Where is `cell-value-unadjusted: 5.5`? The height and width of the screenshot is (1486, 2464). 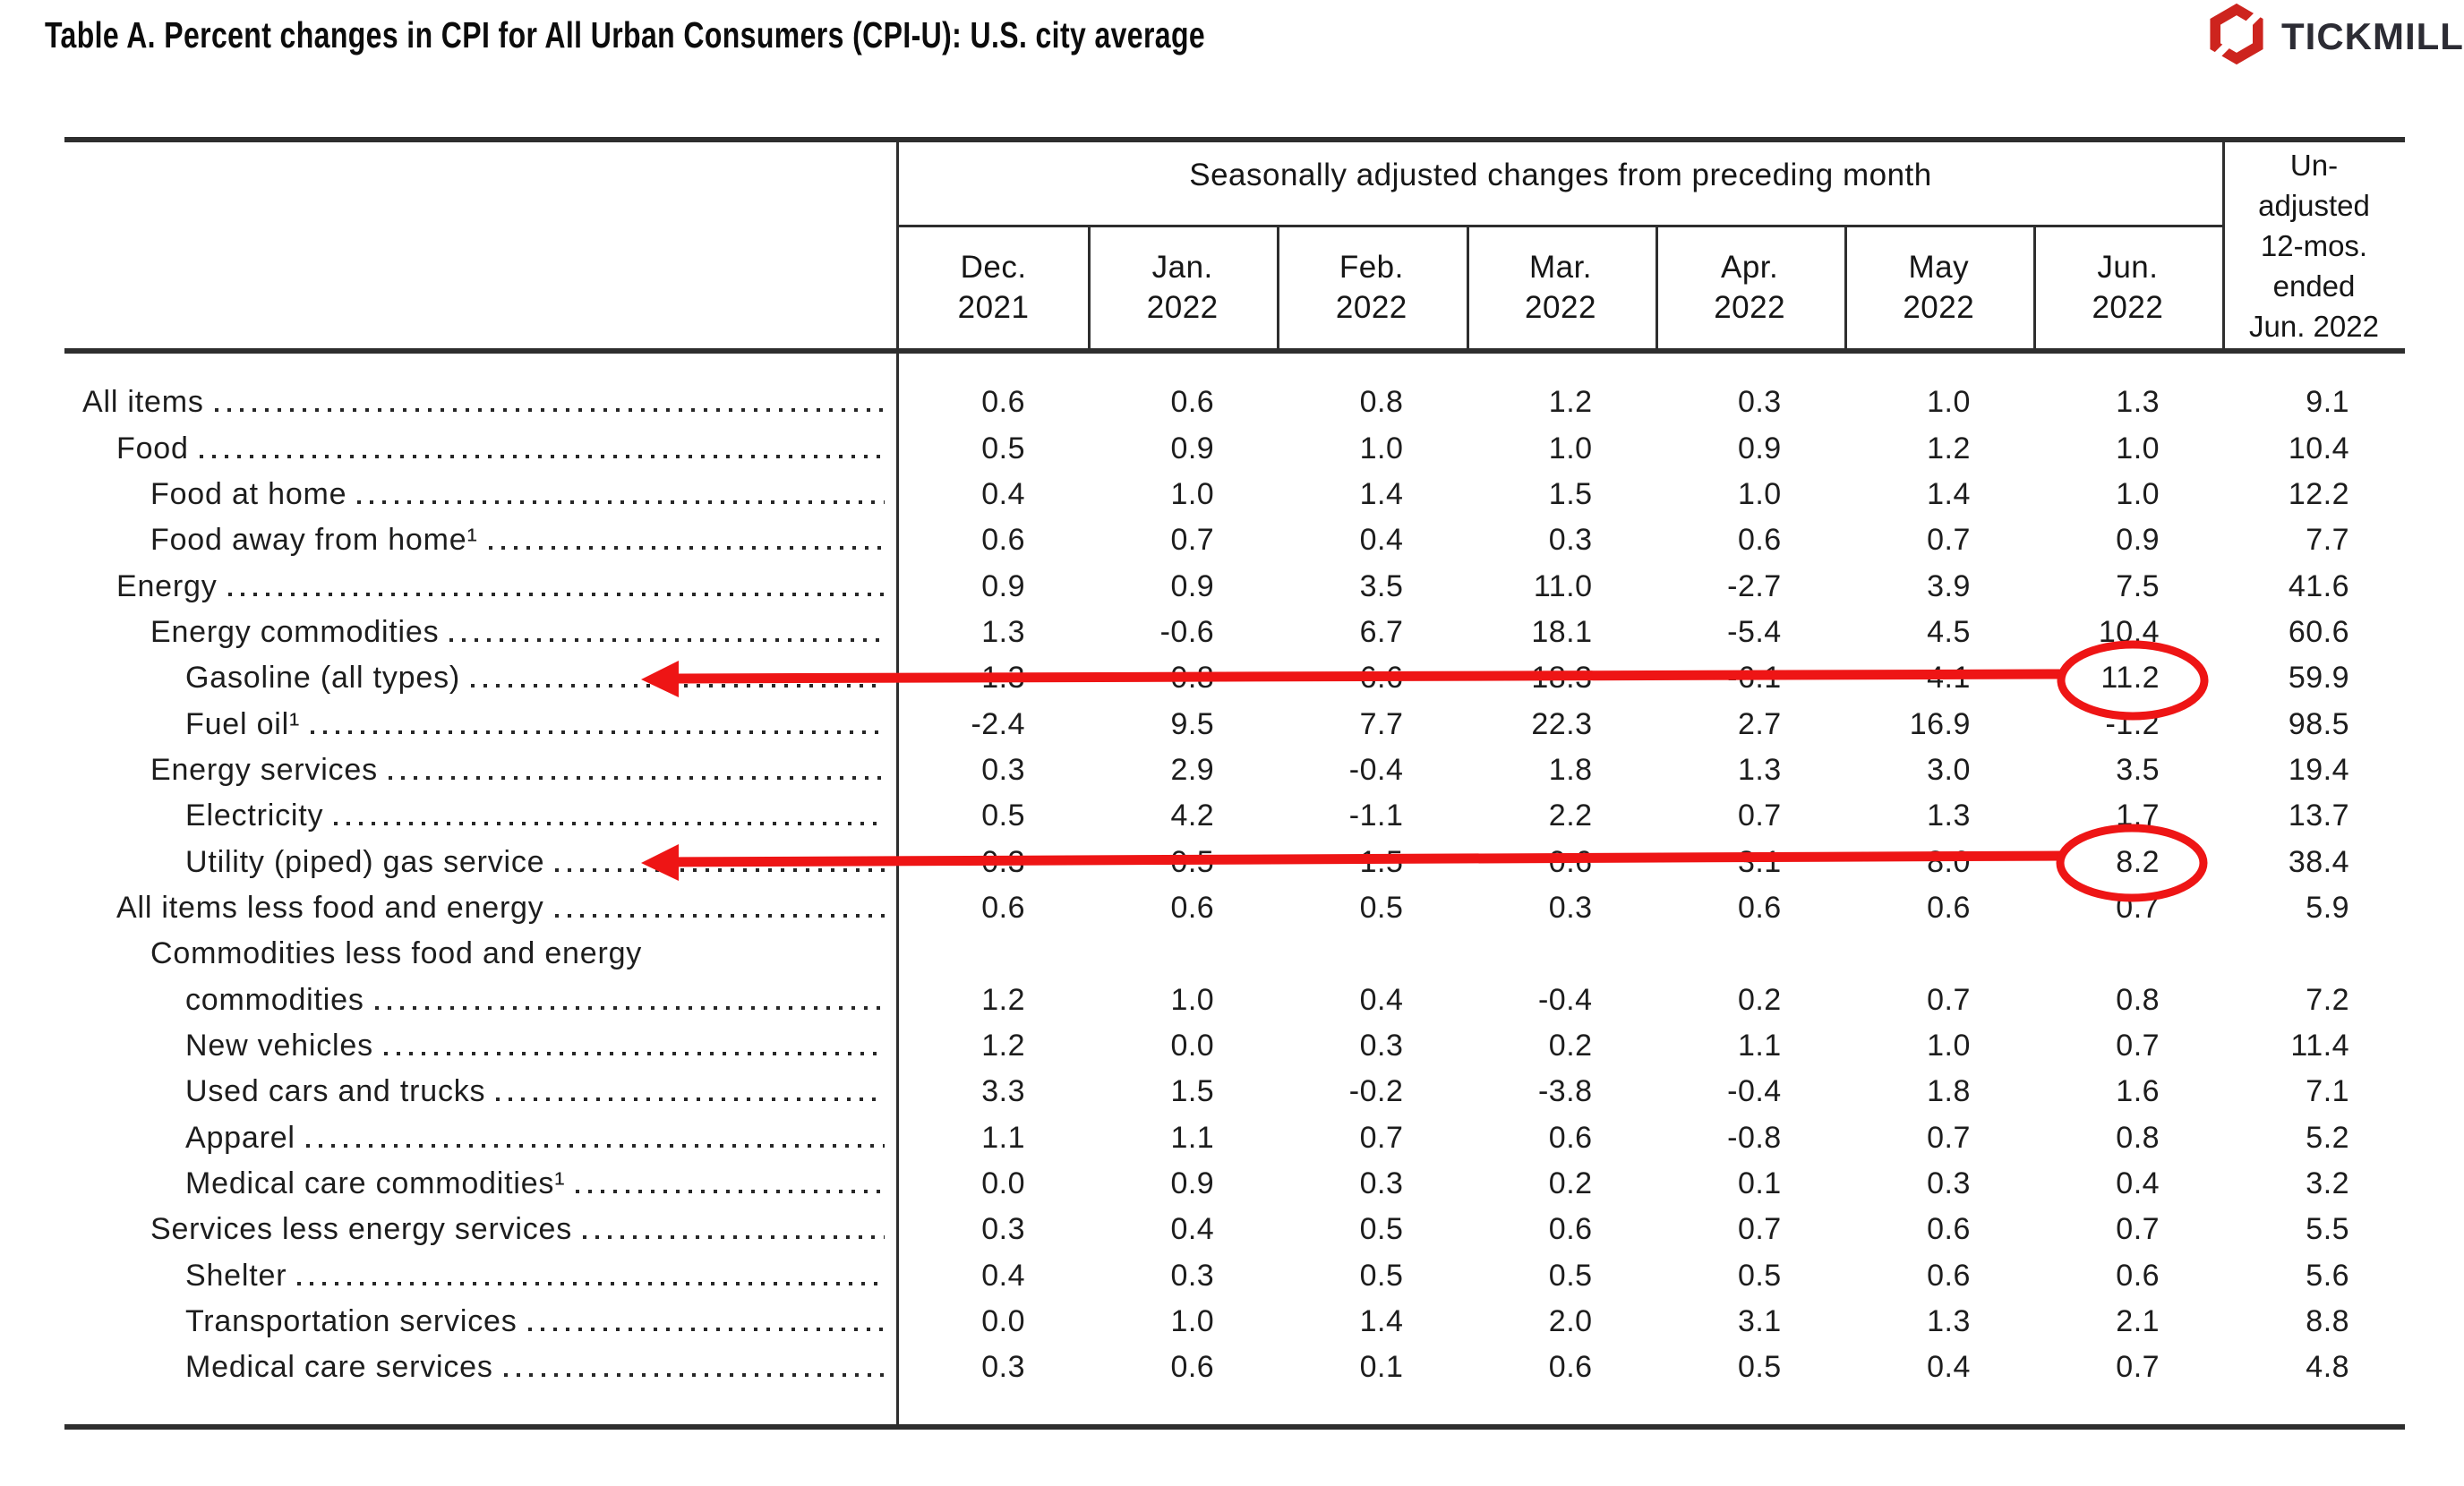 cell-value-unadjusted: 5.5 is located at coordinates (2328, 1229).